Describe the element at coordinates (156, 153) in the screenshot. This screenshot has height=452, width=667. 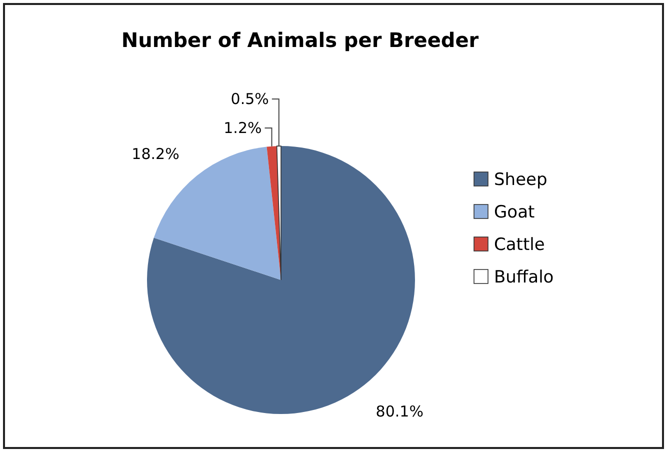
I see `data-label: 18.2%` at that location.